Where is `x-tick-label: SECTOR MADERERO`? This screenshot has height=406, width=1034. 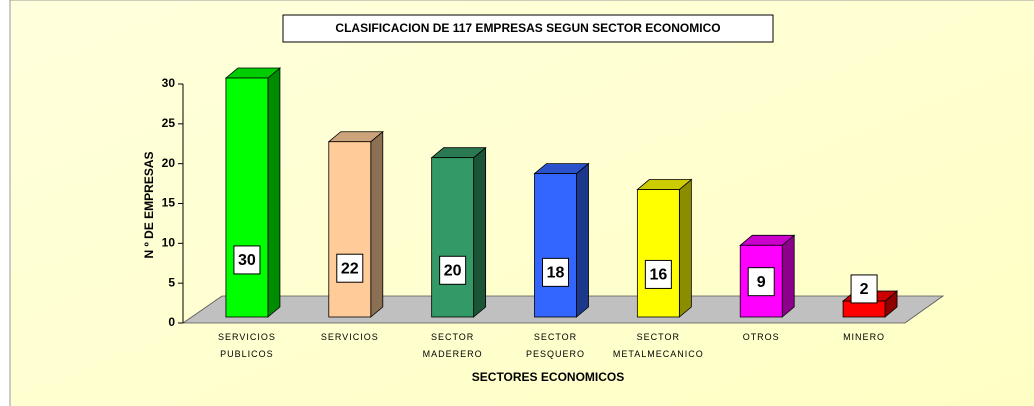 x-tick-label: SECTOR MADERERO is located at coordinates (452, 345).